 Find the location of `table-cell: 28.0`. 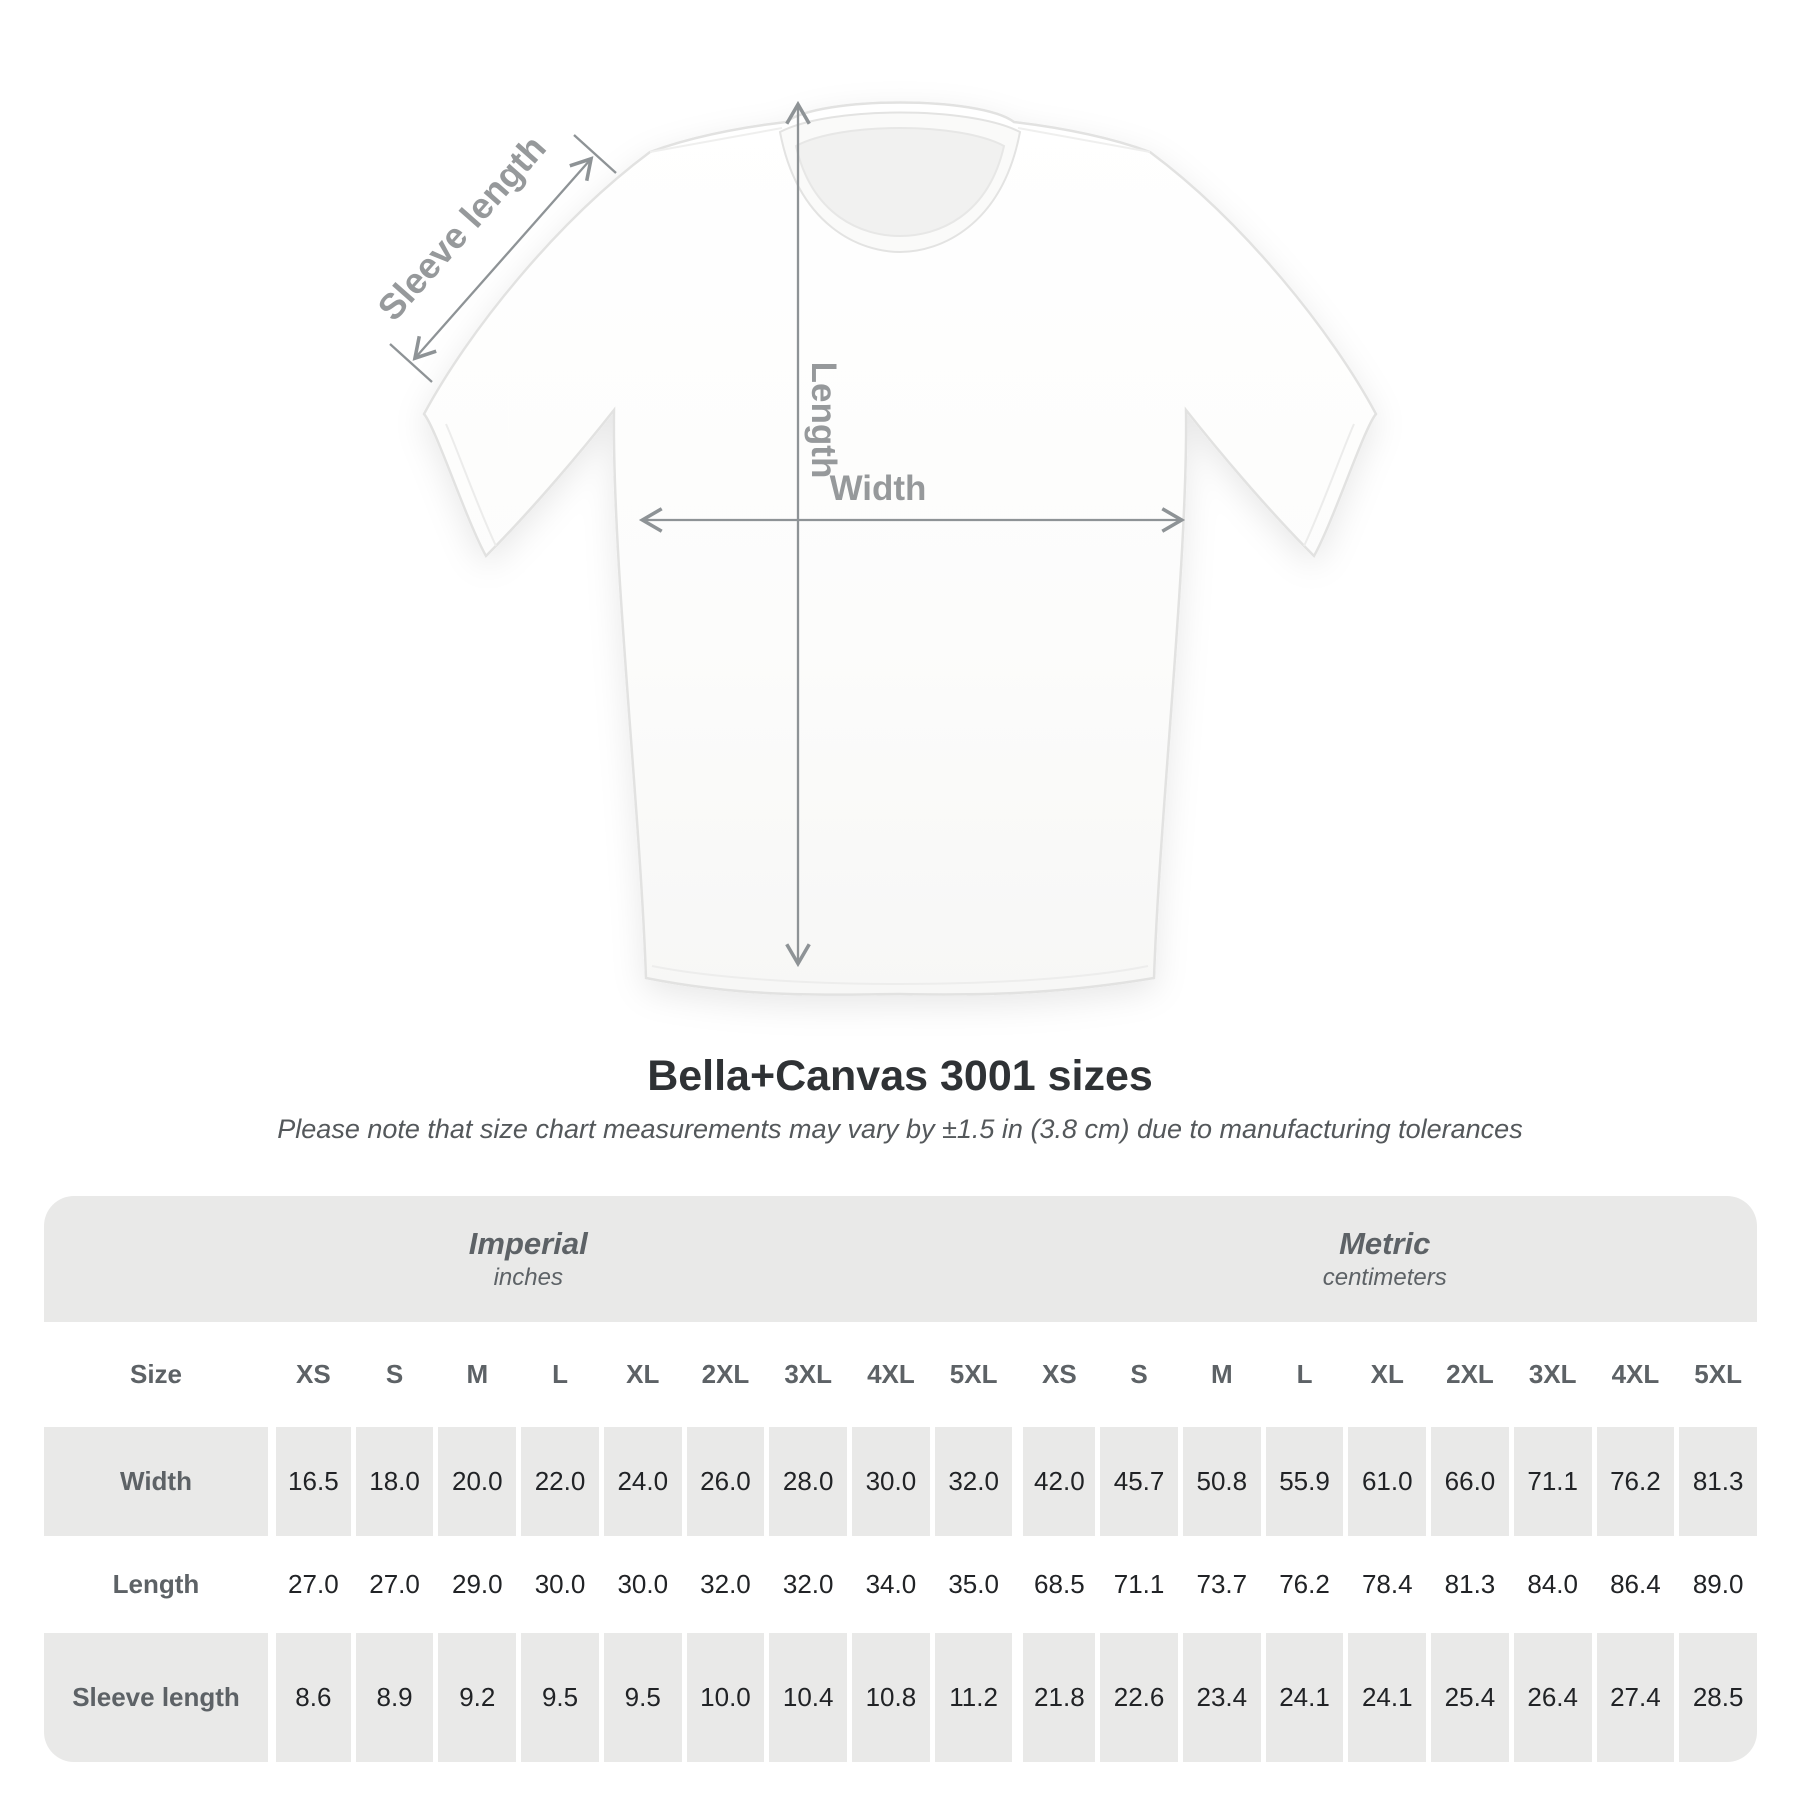

table-cell: 28.0 is located at coordinates (806, 1481).